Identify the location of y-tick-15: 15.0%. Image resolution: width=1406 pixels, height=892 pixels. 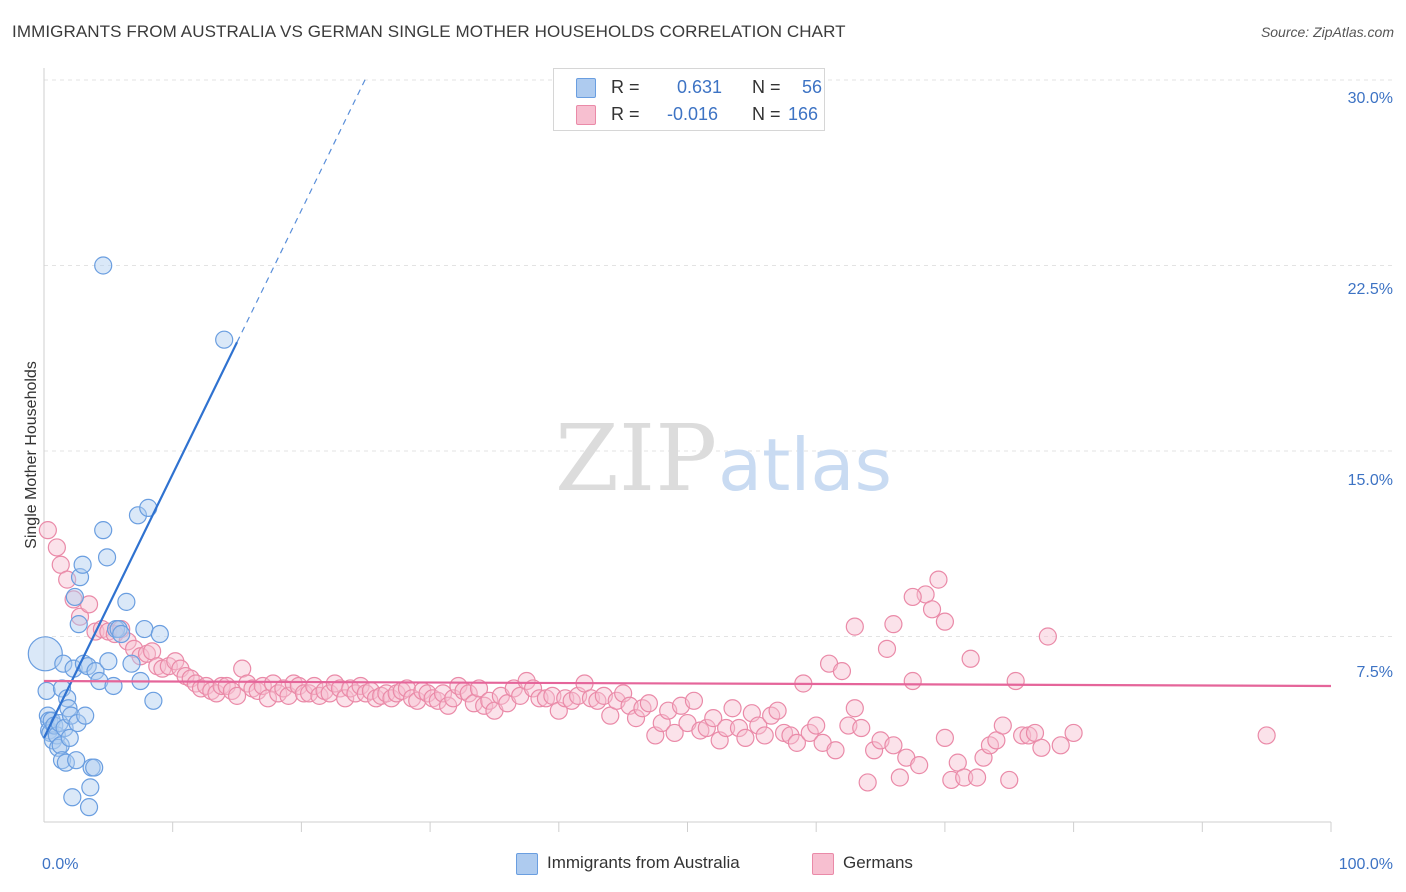
(1370, 480).